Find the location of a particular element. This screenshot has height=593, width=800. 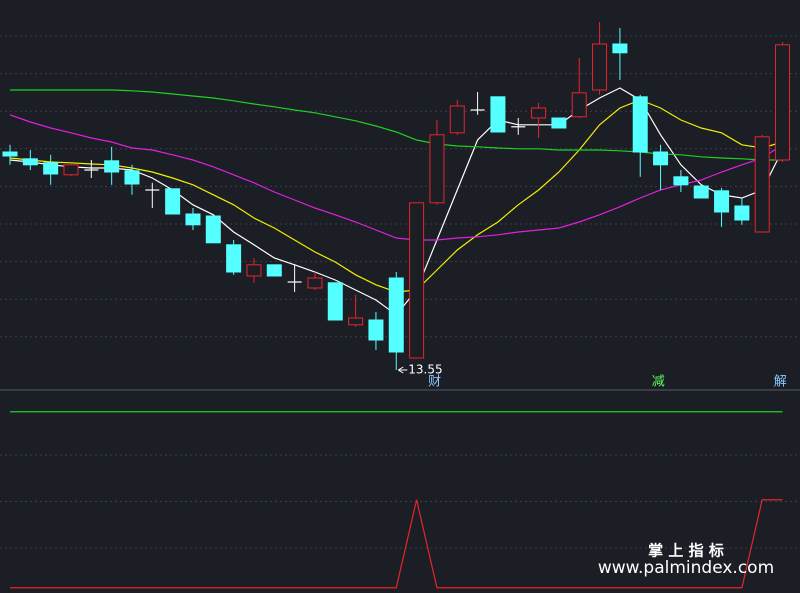

annotation-label: 减 is located at coordinates (658, 382).